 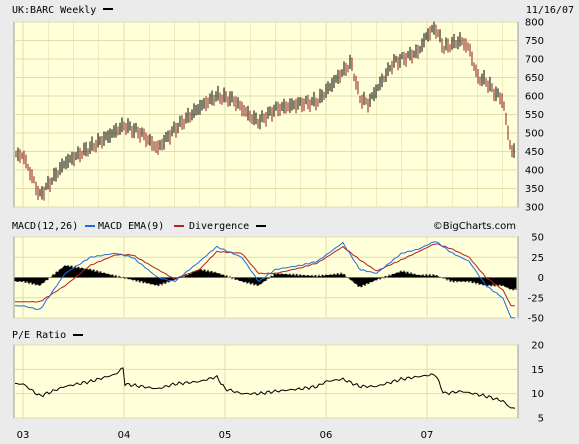 What do you see at coordinates (537, 383) in the screenshot?
I see `pe-axis-labels: 20 15 10 5` at bounding box center [537, 383].